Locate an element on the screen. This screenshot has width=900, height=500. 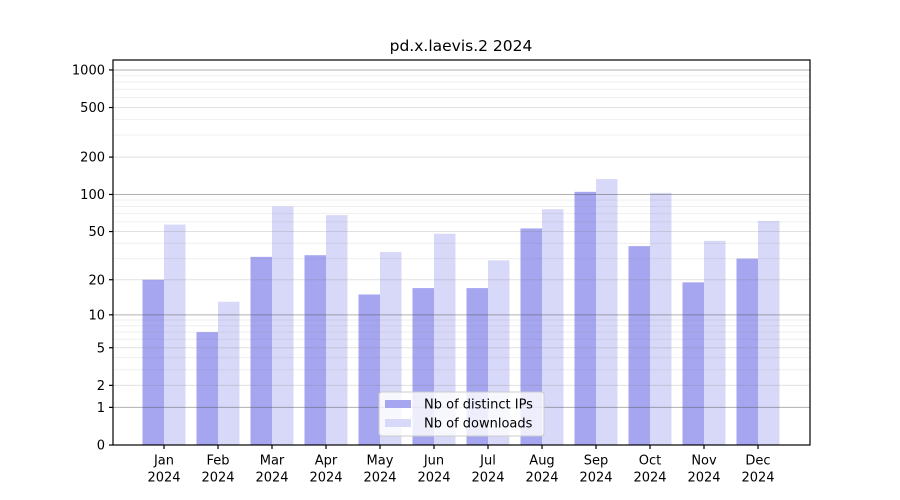
y-tick-label: 1 is located at coordinates (101, 408).